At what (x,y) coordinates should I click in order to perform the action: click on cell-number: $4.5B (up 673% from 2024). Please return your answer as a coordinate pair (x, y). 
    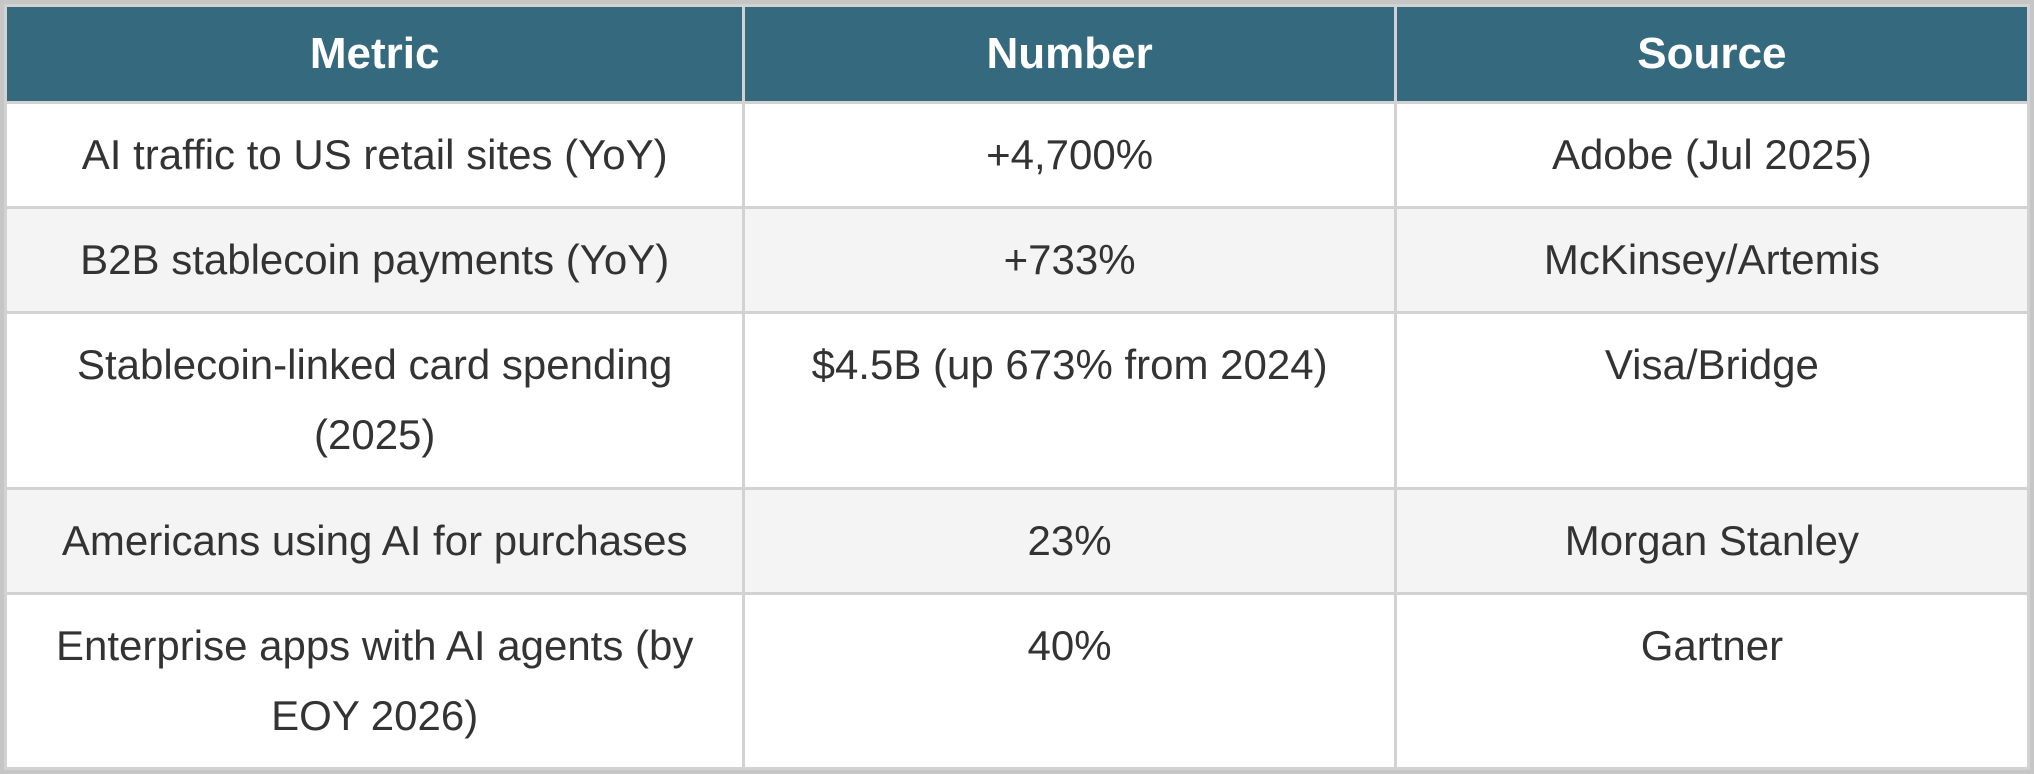
    Looking at the image, I should click on (1069, 400).